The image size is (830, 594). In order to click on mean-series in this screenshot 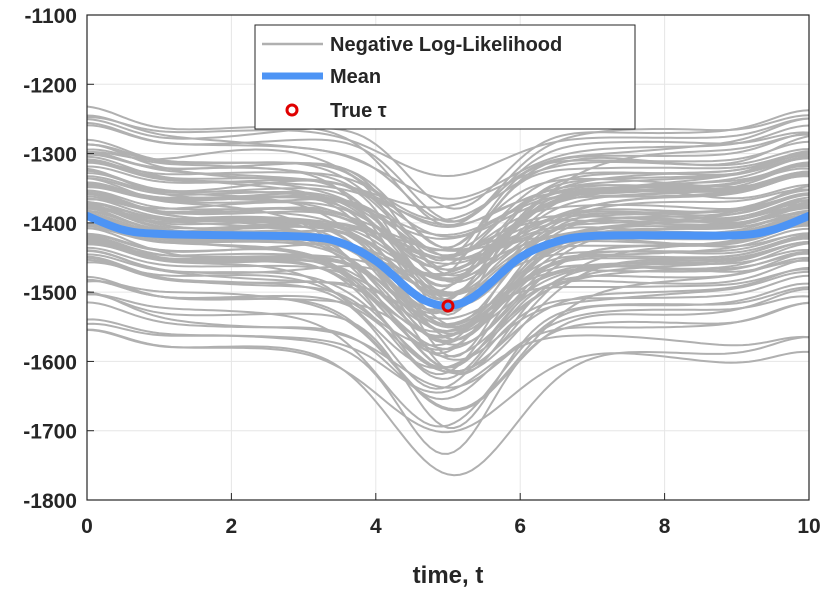, I will do `click(448, 261)`.